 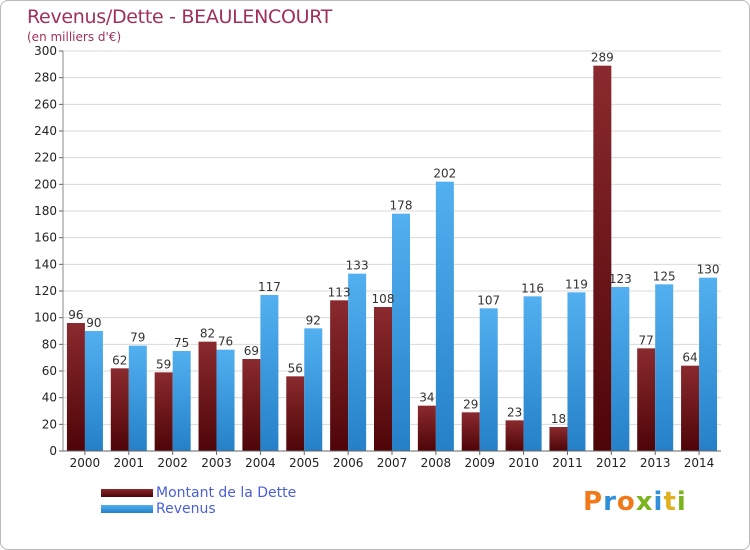 What do you see at coordinates (514, 412) in the screenshot?
I see `data-label-dette-2010: 23` at bounding box center [514, 412].